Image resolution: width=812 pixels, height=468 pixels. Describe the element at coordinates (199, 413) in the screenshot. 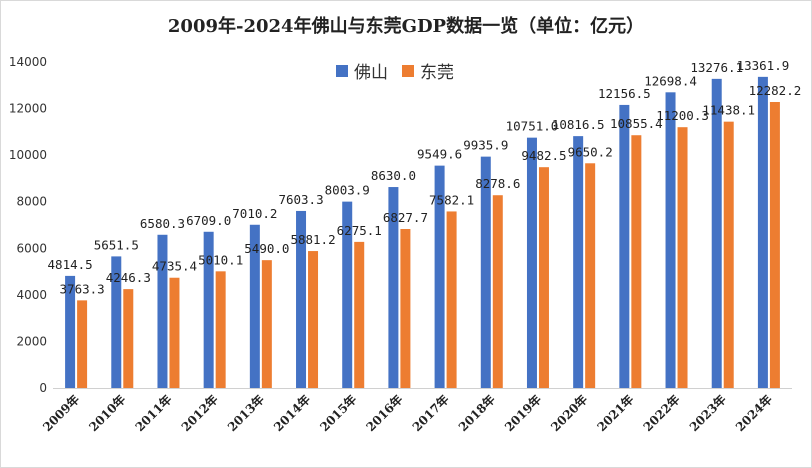

I see `x-tick-label: 2012年` at that location.